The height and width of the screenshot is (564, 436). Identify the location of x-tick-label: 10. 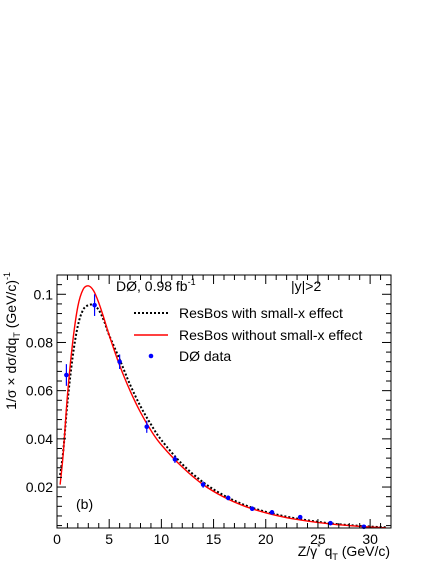
(162, 539).